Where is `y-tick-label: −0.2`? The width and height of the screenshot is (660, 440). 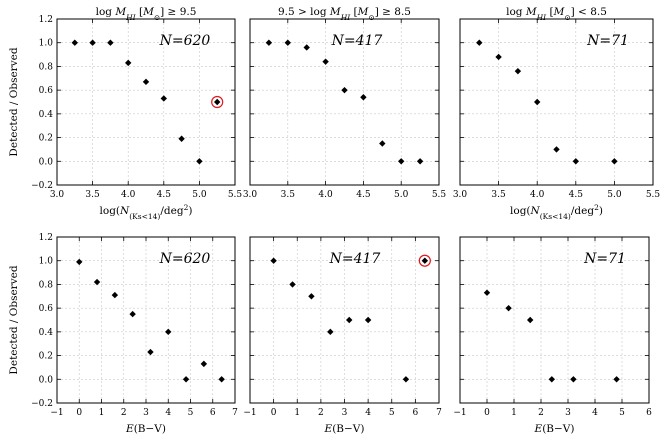 y-tick-label: −0.2 is located at coordinates (42, 186).